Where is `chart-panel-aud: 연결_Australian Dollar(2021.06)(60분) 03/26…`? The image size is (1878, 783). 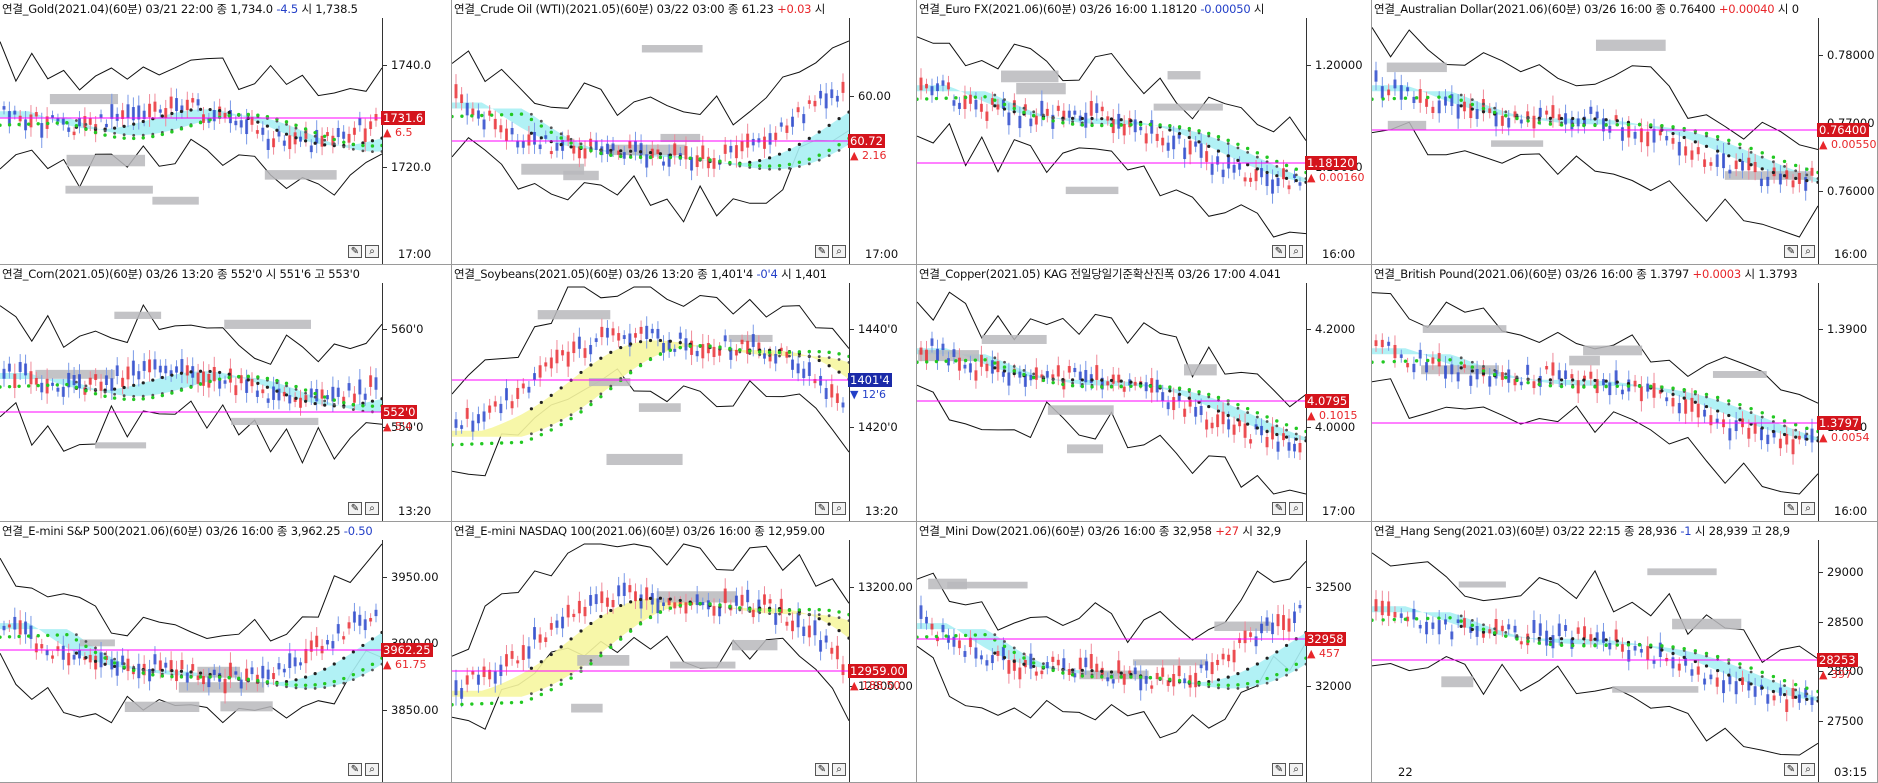 chart-panel-aud: 연결_Australian Dollar(2021.06)(60분) 03/26… is located at coordinates (1625, 132).